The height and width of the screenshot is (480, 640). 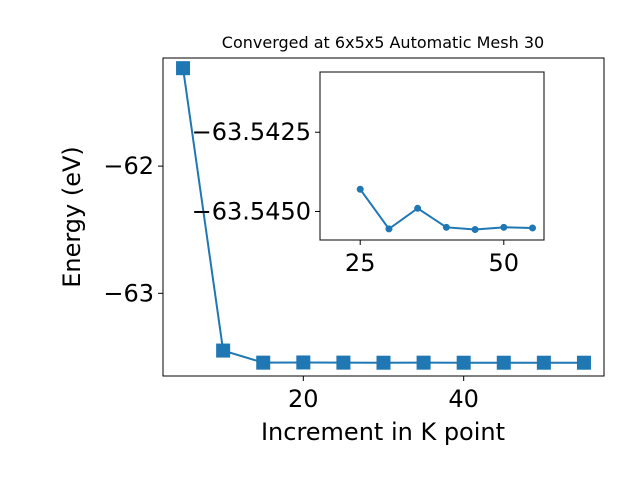 What do you see at coordinates (463, 399) in the screenshot?
I see `main-x-tick-label: 40` at bounding box center [463, 399].